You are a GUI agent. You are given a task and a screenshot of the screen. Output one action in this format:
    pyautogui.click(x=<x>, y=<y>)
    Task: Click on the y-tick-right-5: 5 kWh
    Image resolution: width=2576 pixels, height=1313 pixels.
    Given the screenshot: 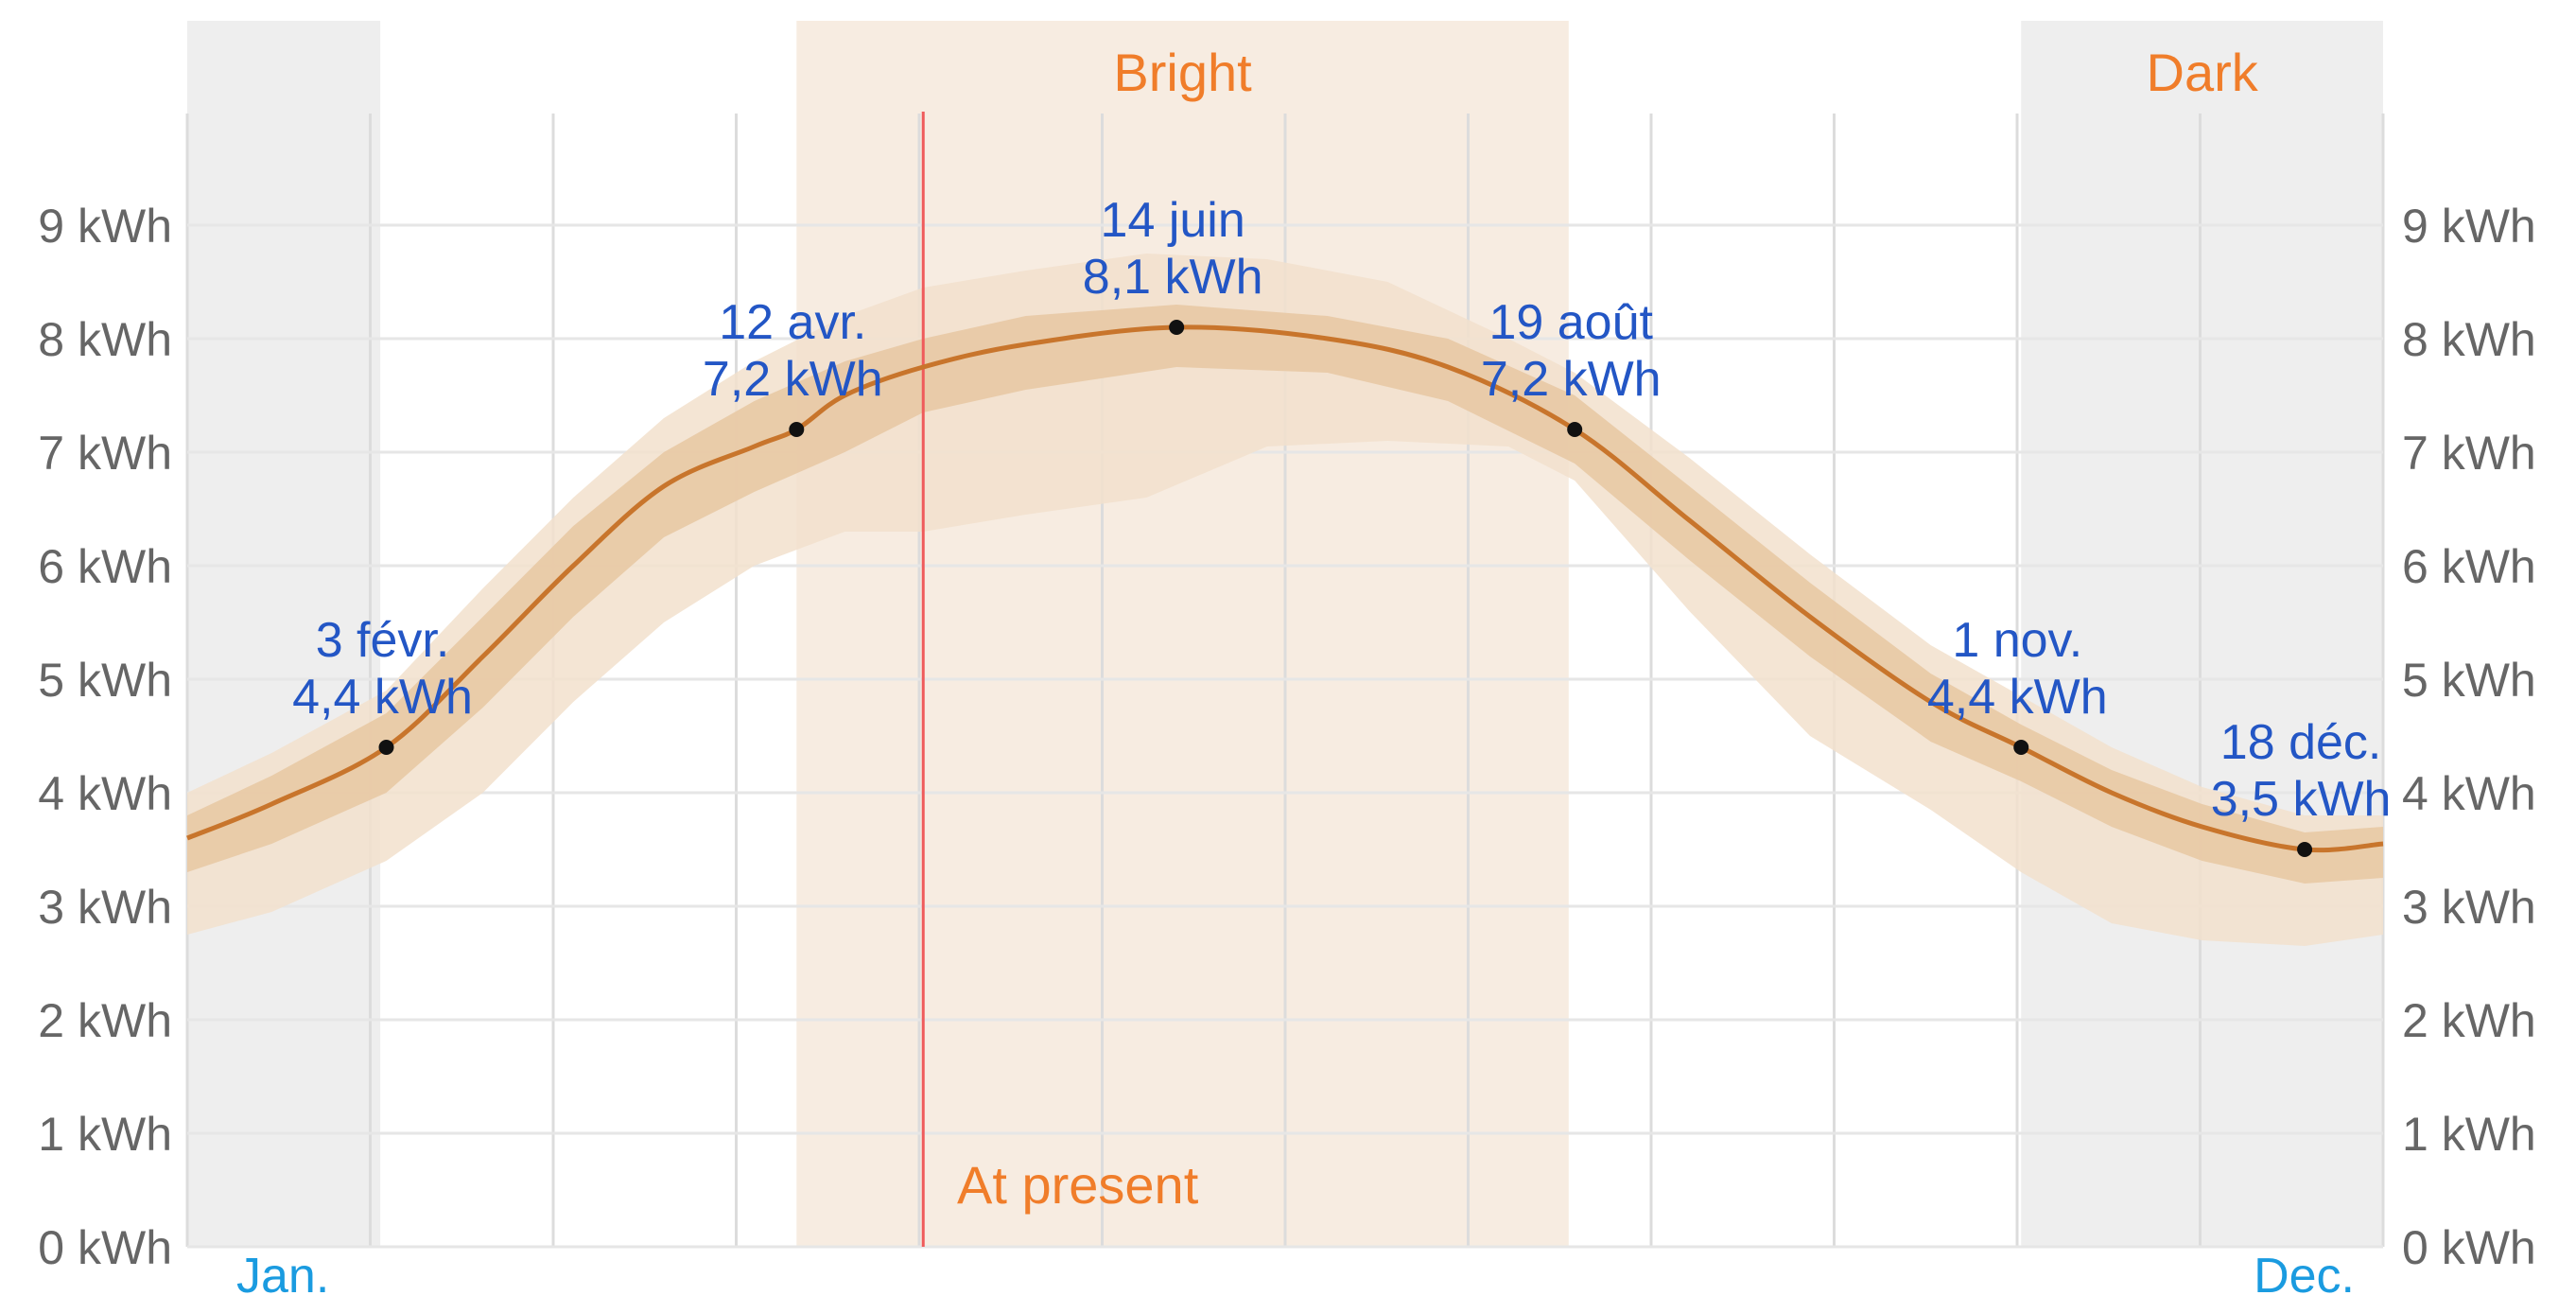 What is the action you would take?
    pyautogui.click(x=2469, y=680)
    